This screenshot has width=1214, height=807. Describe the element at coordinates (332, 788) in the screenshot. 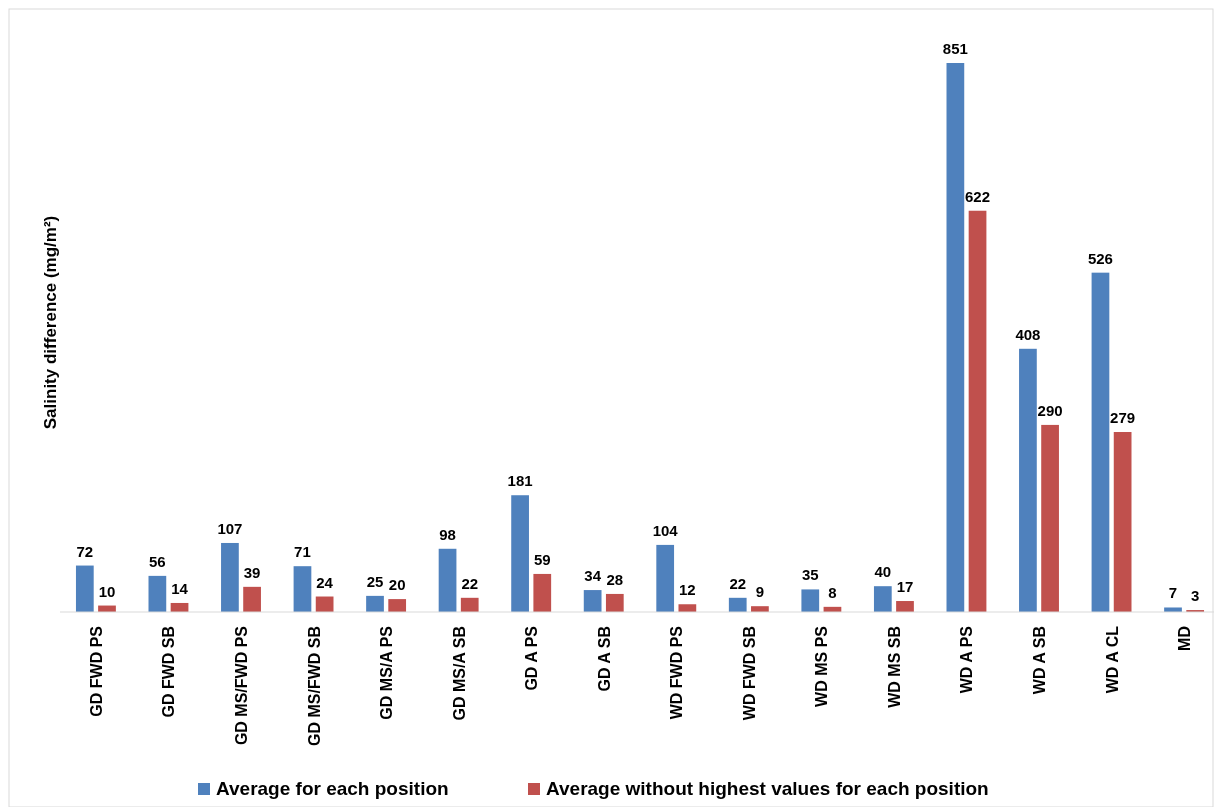

I see `legend-label: Average for each position` at that location.